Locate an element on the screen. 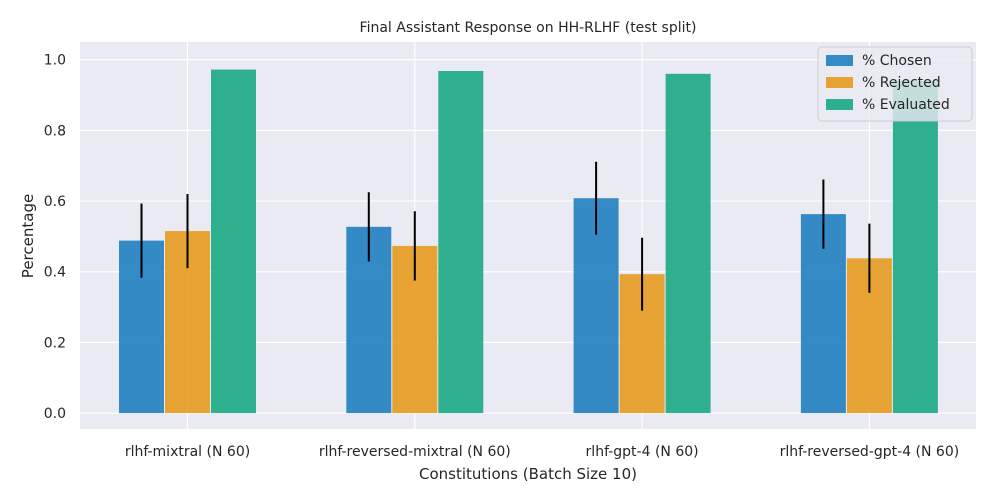 The image size is (1000, 504). legend-label: % Evaluated is located at coordinates (906, 105).